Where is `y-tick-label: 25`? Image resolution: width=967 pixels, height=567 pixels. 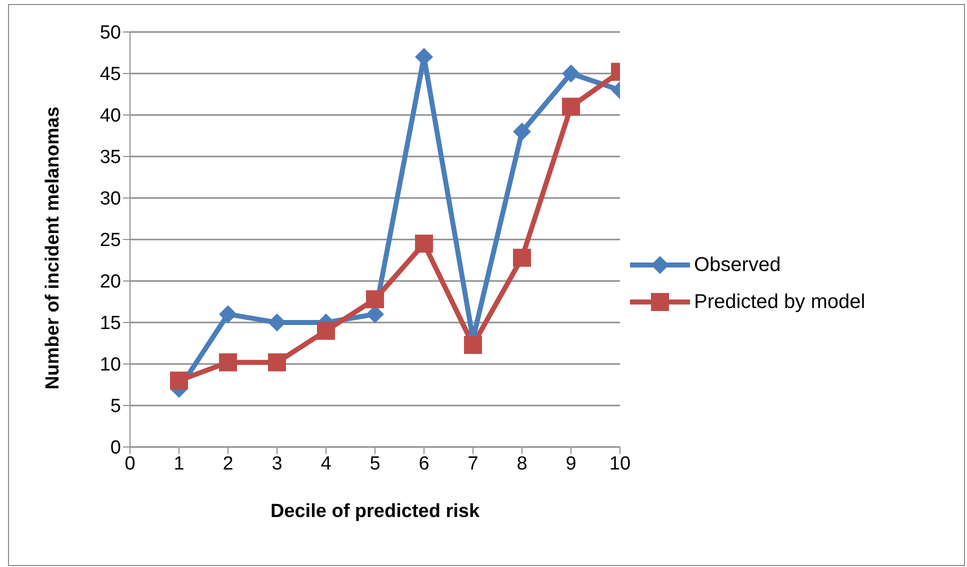
y-tick-label: 25 is located at coordinates (110, 241).